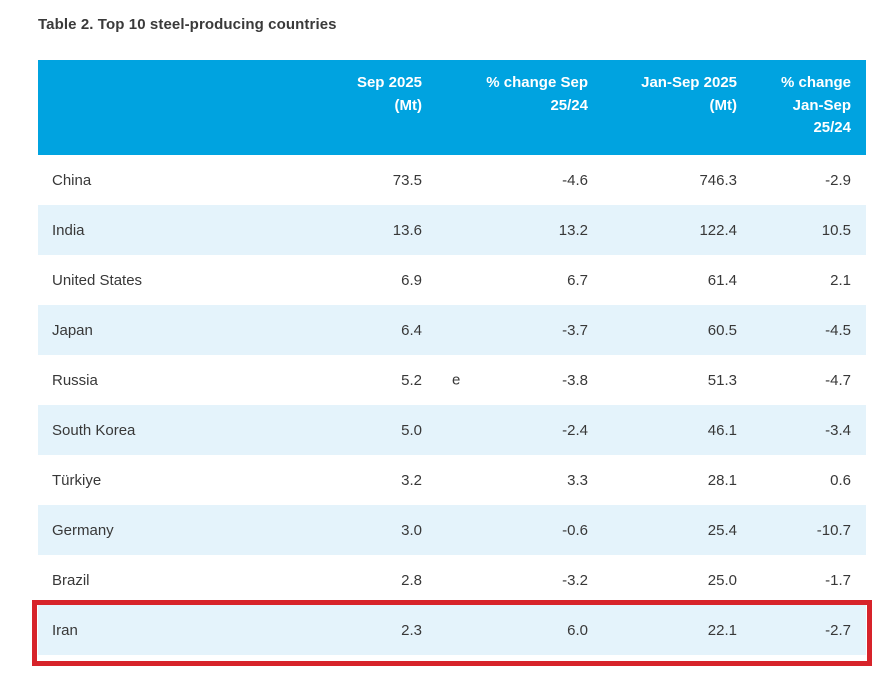 The width and height of the screenshot is (892, 673). Describe the element at coordinates (452, 230) in the screenshot. I see `table-row-india: India 13.6 13.2 122.4 10.5` at that location.